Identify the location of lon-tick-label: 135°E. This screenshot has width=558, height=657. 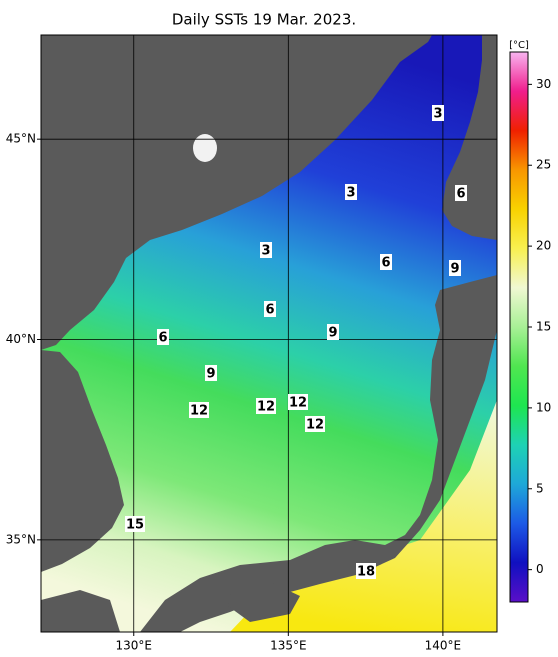
(288, 646).